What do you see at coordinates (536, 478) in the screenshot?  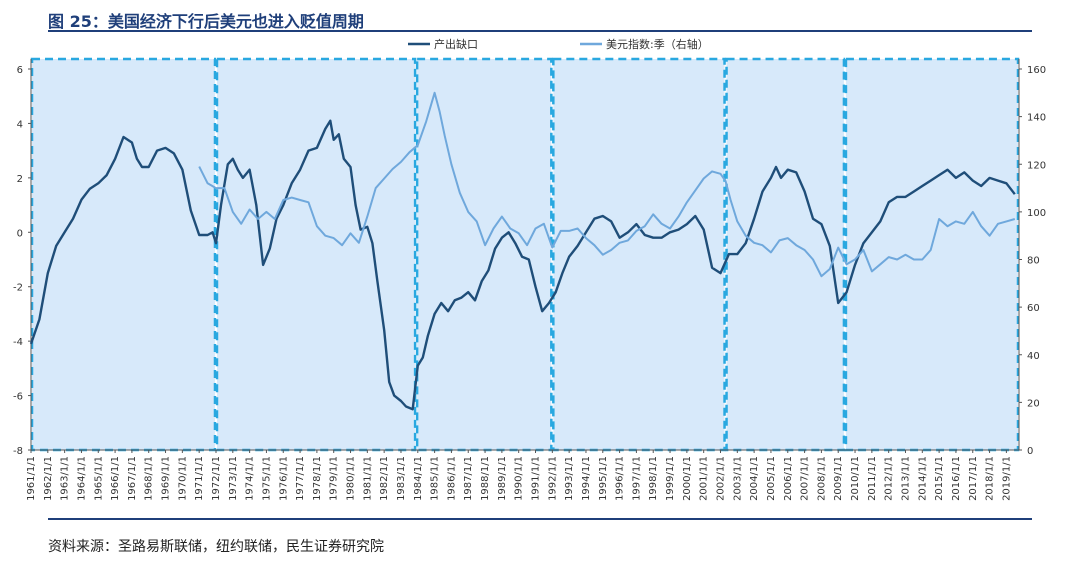 I see `x-tick-label: 1991/1/1` at bounding box center [536, 478].